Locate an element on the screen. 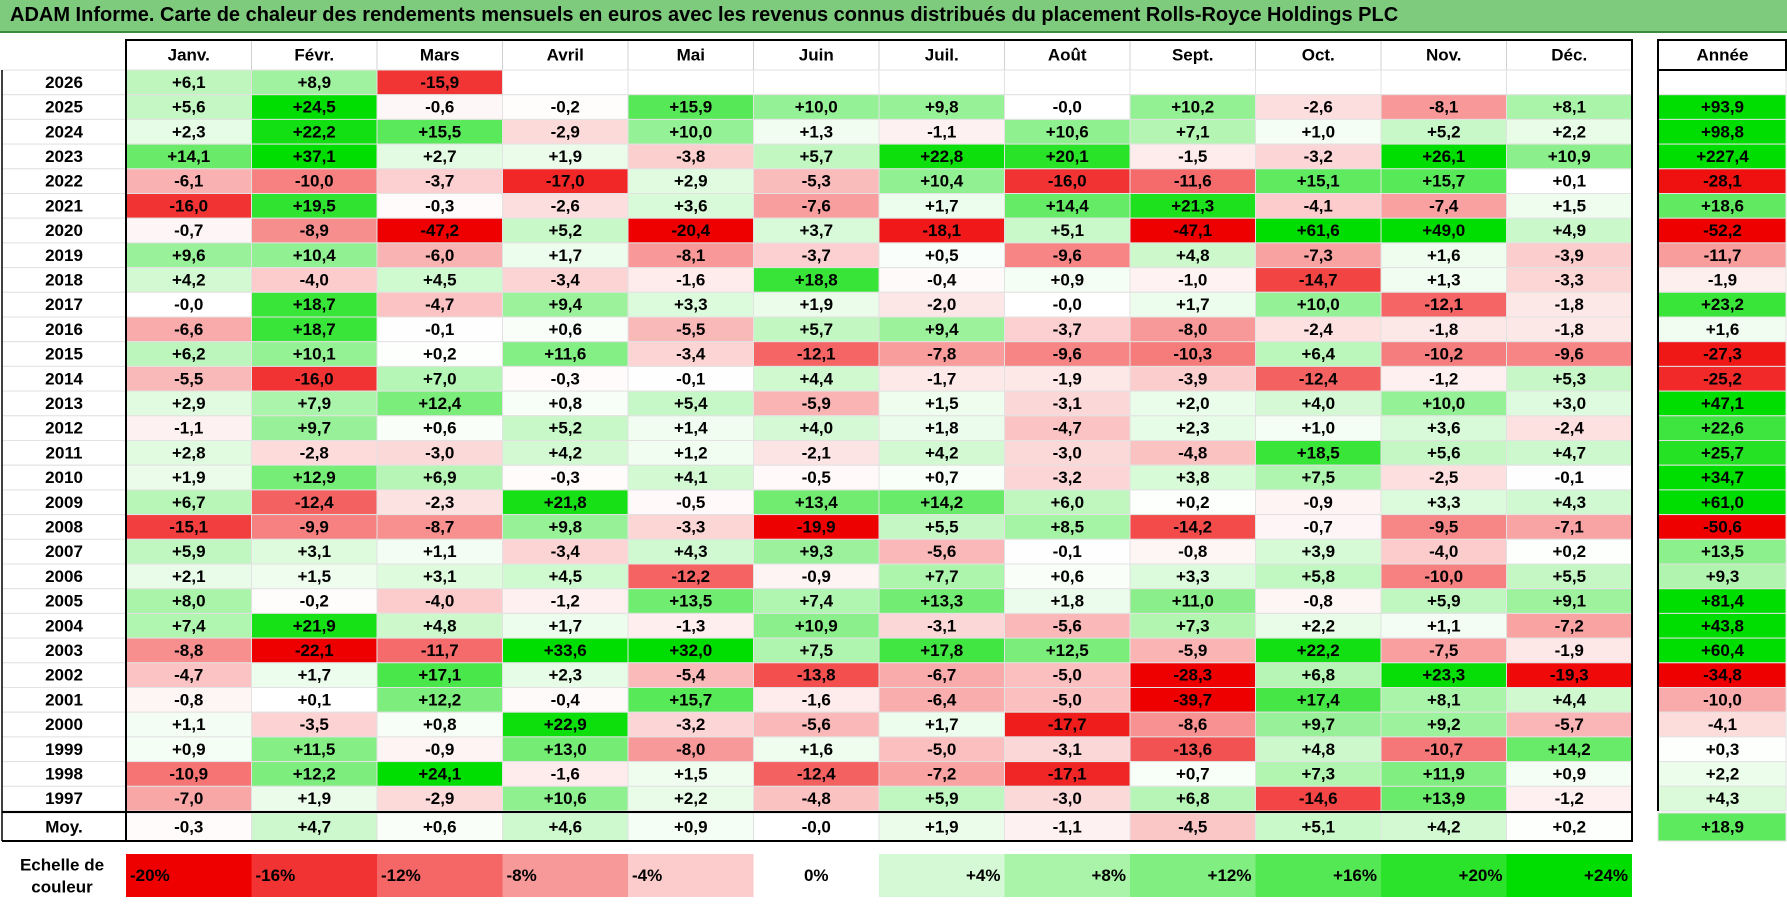 The height and width of the screenshot is (912, 1787). heatmap-cell-value: +1,3 is located at coordinates (1444, 279).